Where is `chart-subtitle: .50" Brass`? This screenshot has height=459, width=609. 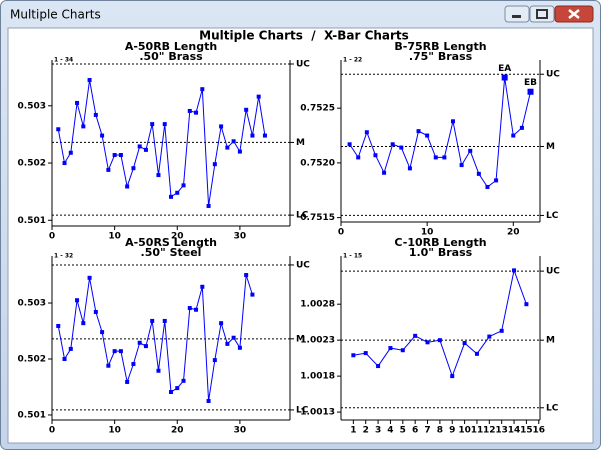 chart-subtitle: .50" Brass is located at coordinates (171, 56).